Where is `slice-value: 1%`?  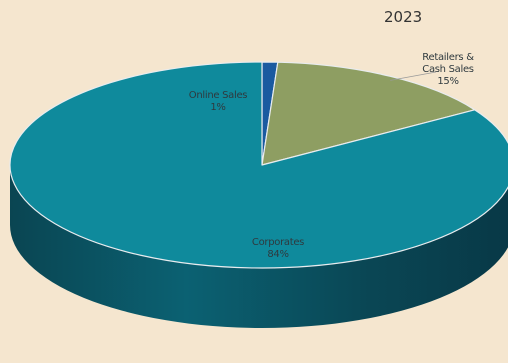
slice-value: 1% is located at coordinates (218, 107).